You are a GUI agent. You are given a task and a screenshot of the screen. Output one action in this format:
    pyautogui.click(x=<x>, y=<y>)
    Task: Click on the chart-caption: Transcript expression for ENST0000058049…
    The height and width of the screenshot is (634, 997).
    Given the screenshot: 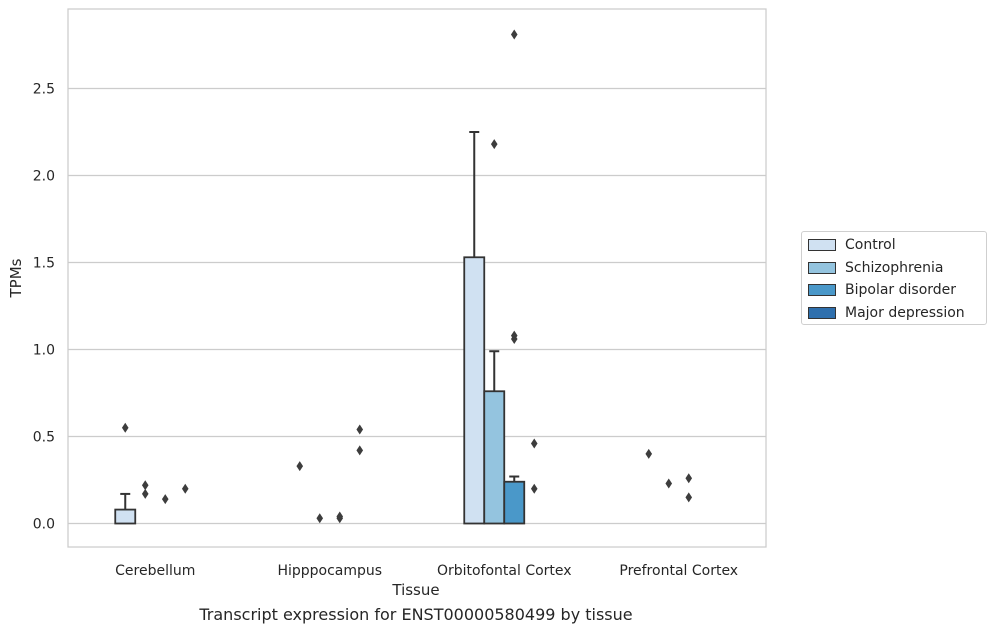 What is the action you would take?
    pyautogui.click(x=416, y=614)
    